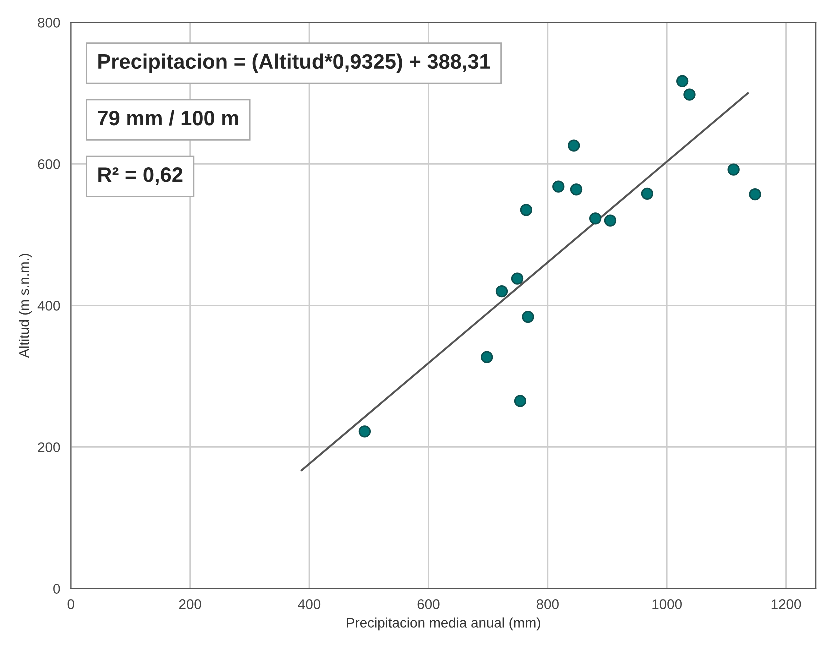 This screenshot has height=647, width=837. What do you see at coordinates (49, 306) in the screenshot?
I see `y-tick-label: 400` at bounding box center [49, 306].